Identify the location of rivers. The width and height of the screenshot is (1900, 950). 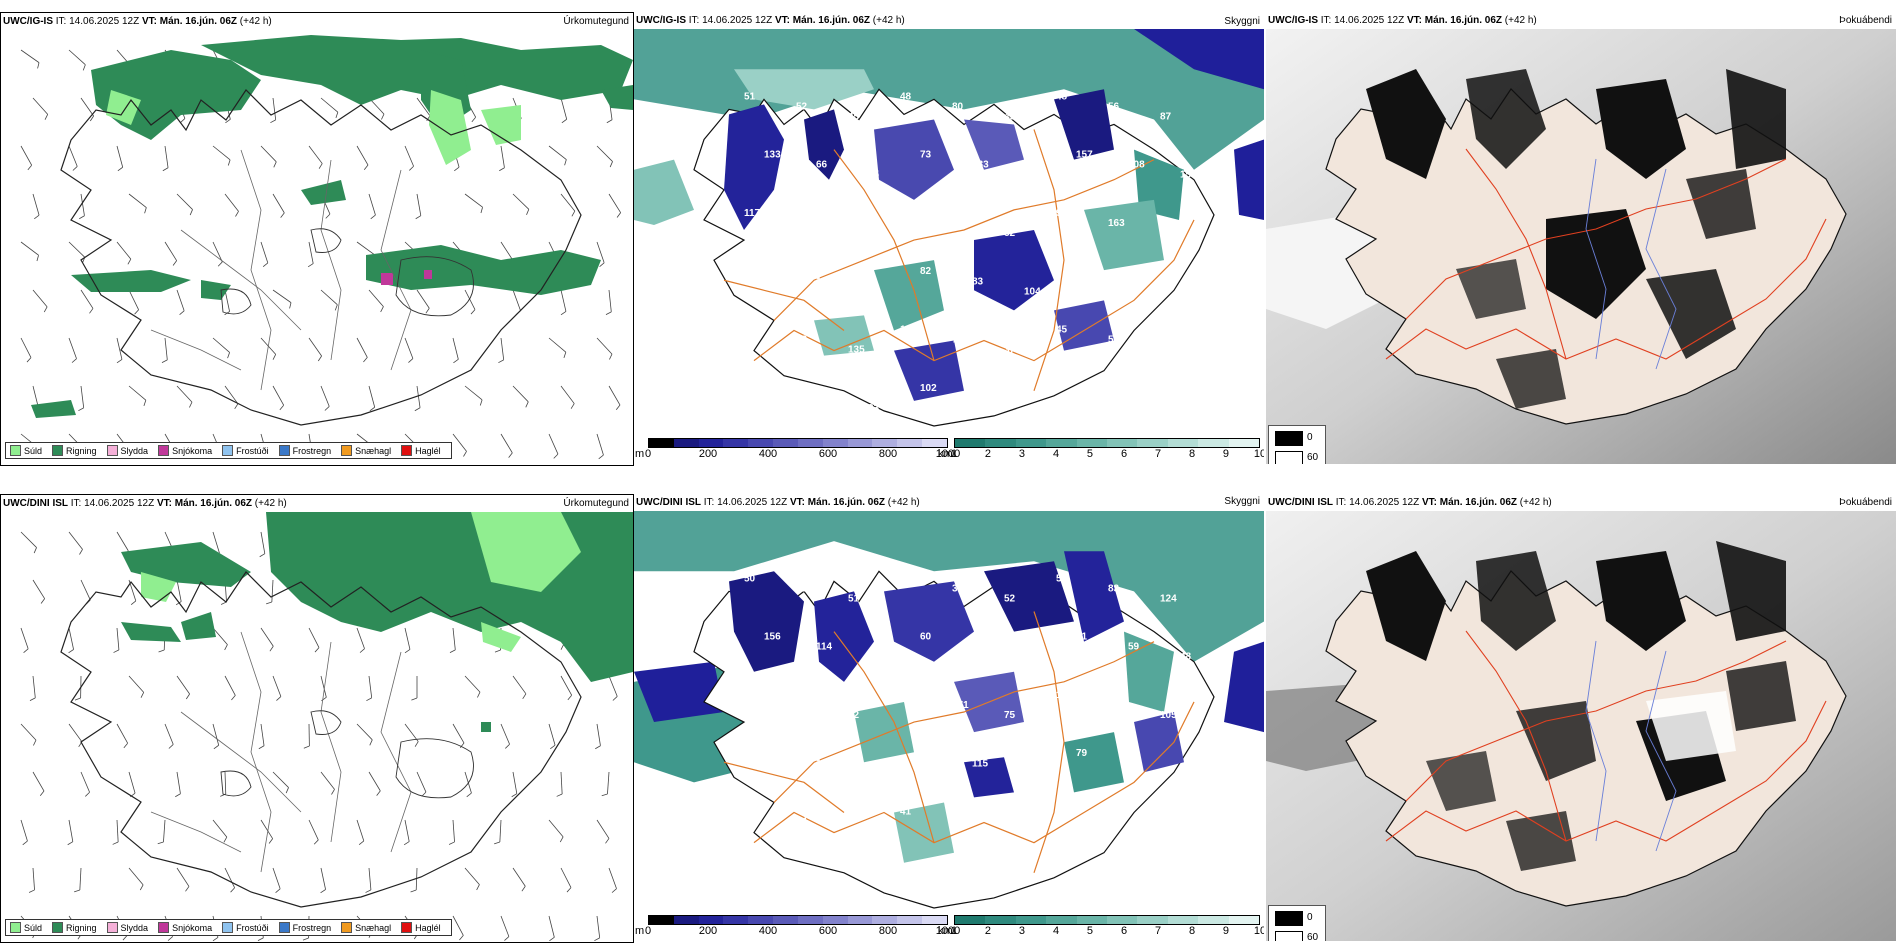
(281, 270).